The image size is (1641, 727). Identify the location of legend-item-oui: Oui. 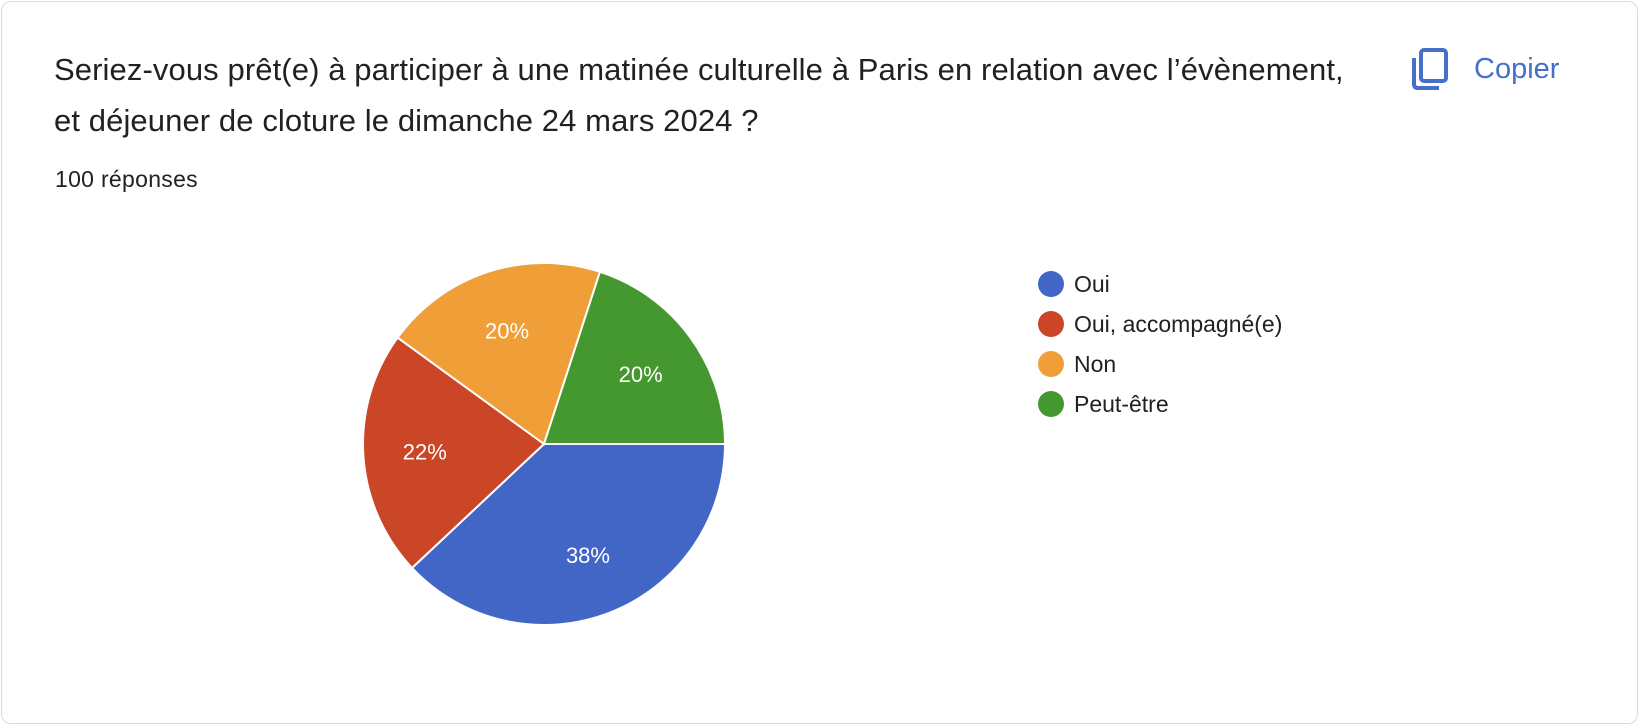
(1160, 284).